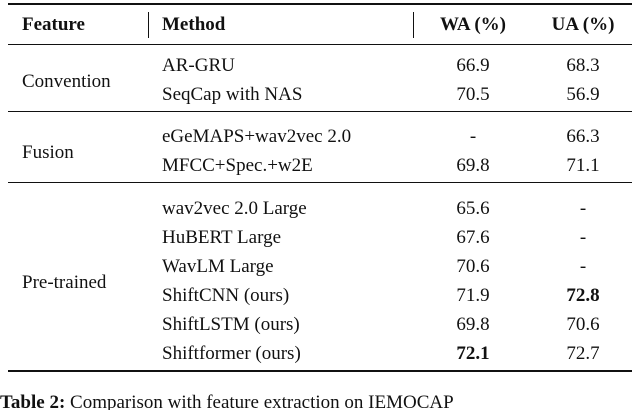  Describe the element at coordinates (48, 152) in the screenshot. I see `feature-cell: Fusion` at that location.